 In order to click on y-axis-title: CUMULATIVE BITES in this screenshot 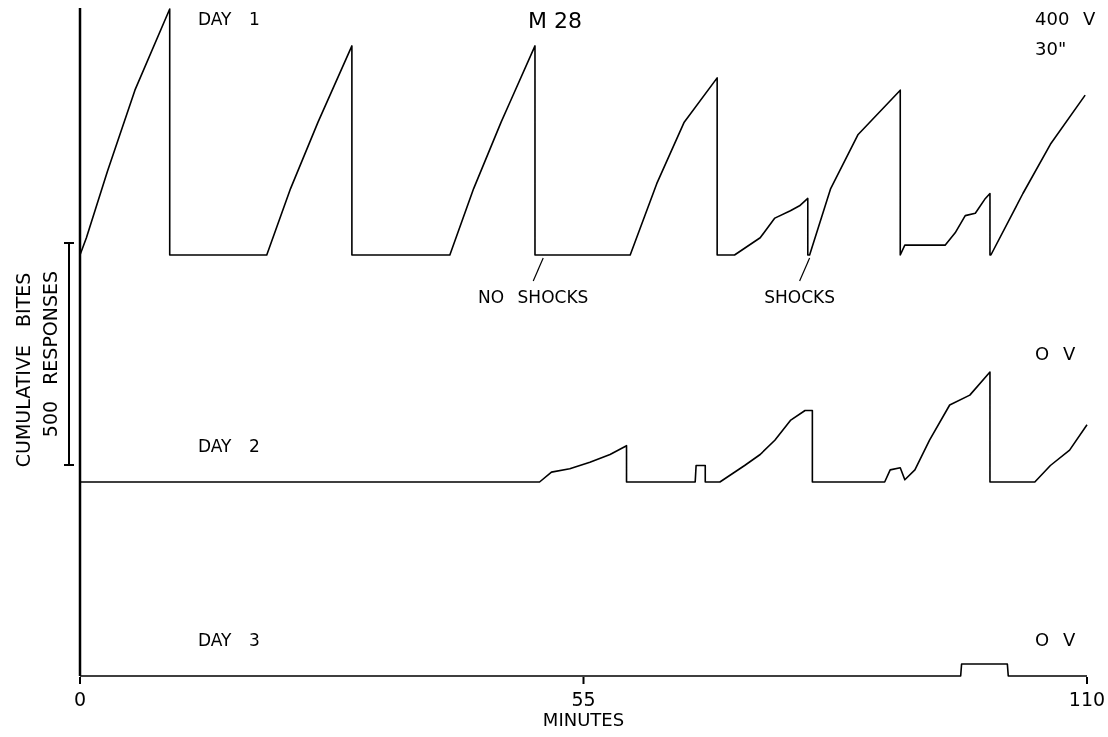, I will do `click(23, 370)`.